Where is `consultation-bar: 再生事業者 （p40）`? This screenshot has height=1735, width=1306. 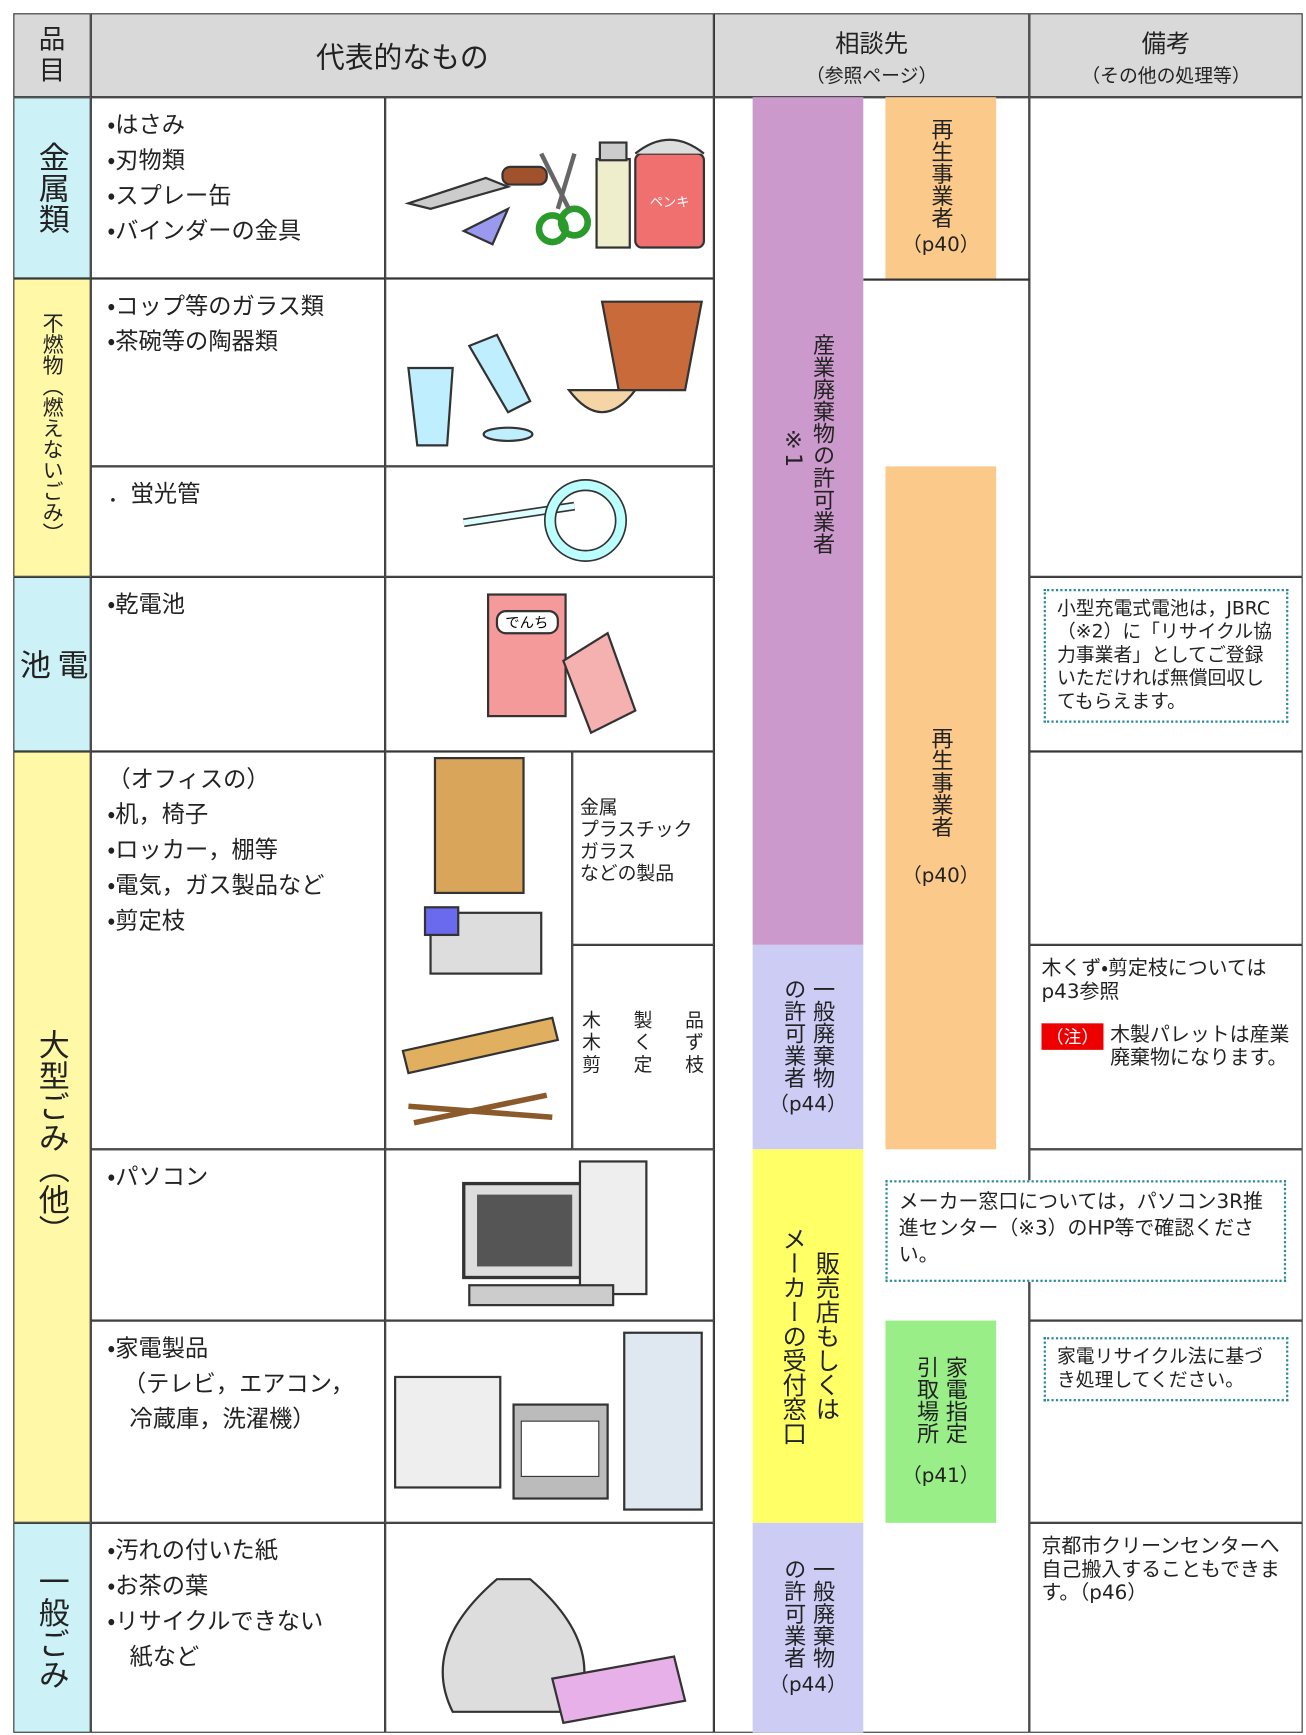
consultation-bar: 再生事業者 （p40） is located at coordinates (941, 188).